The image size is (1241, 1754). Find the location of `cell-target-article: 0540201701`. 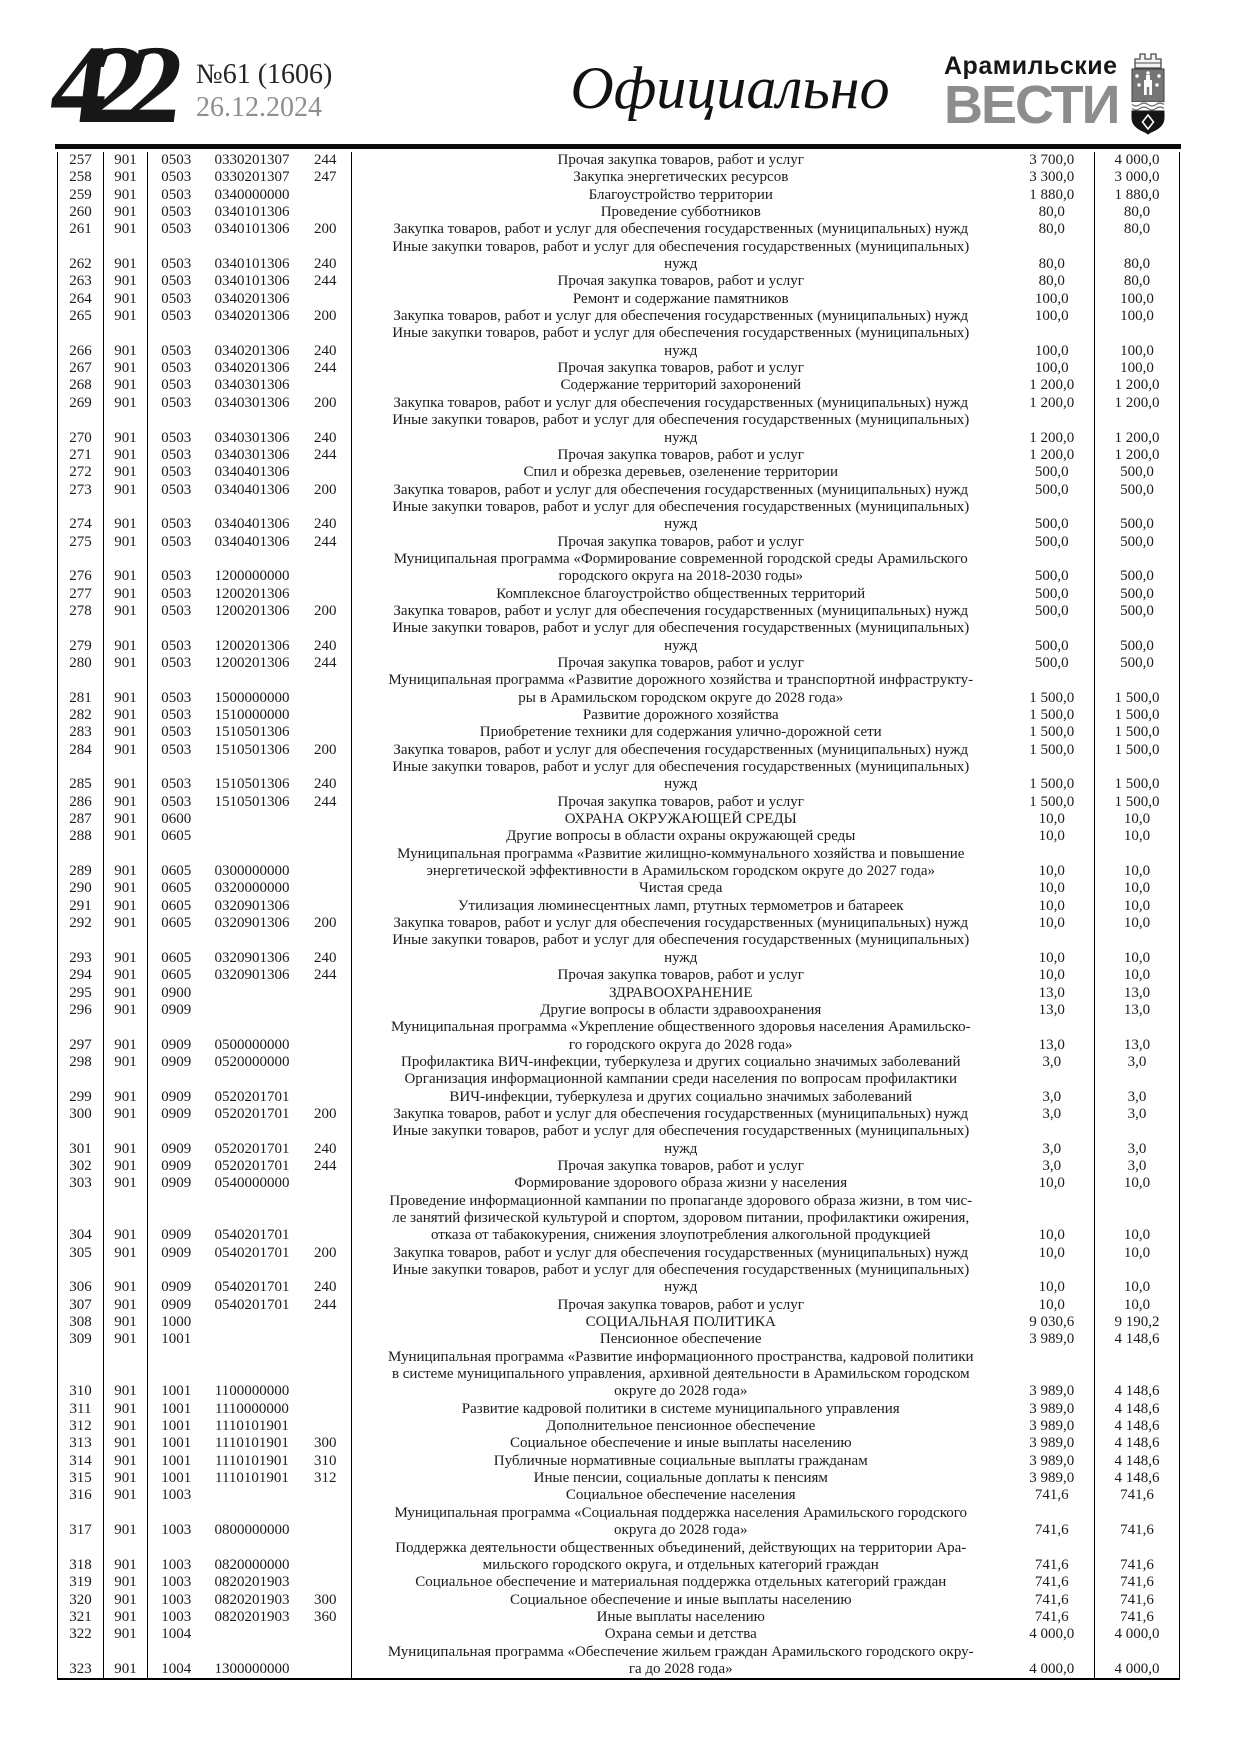

cell-target-article: 0540201701 is located at coordinates (252, 1287).